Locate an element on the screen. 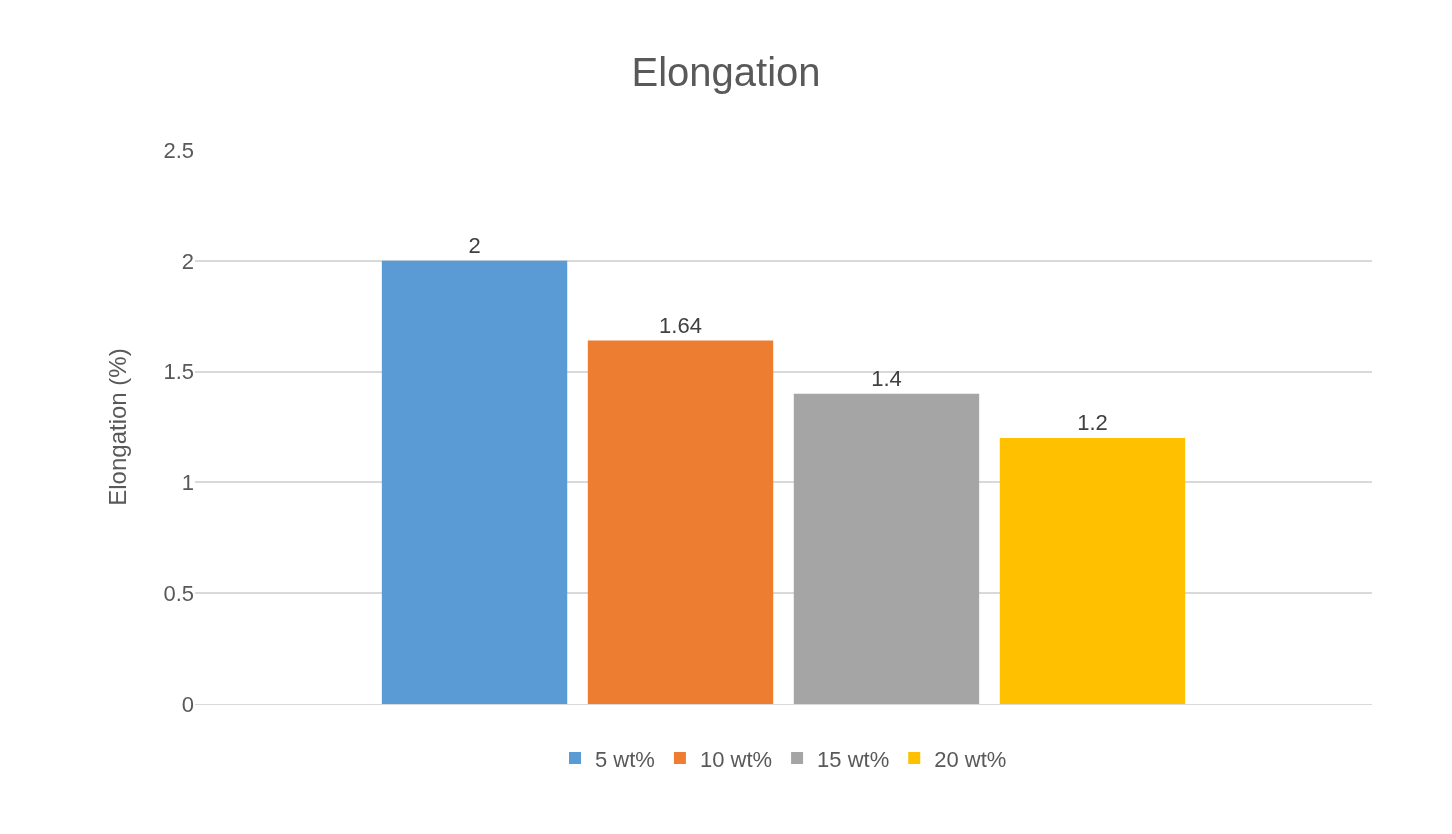 The image size is (1452, 834). data-label: 2 is located at coordinates (474, 245).